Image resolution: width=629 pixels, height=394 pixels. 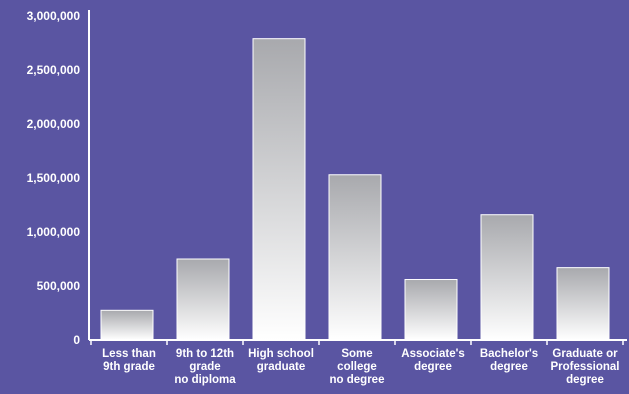 I want to click on y-tick-label-5: 2,500,000, so click(x=54, y=70).